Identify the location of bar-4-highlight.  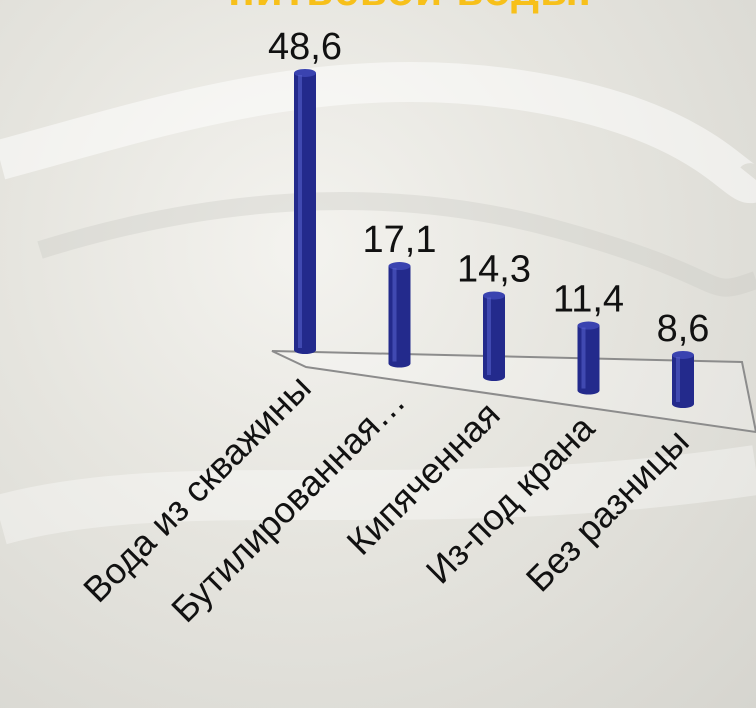
(583, 358).